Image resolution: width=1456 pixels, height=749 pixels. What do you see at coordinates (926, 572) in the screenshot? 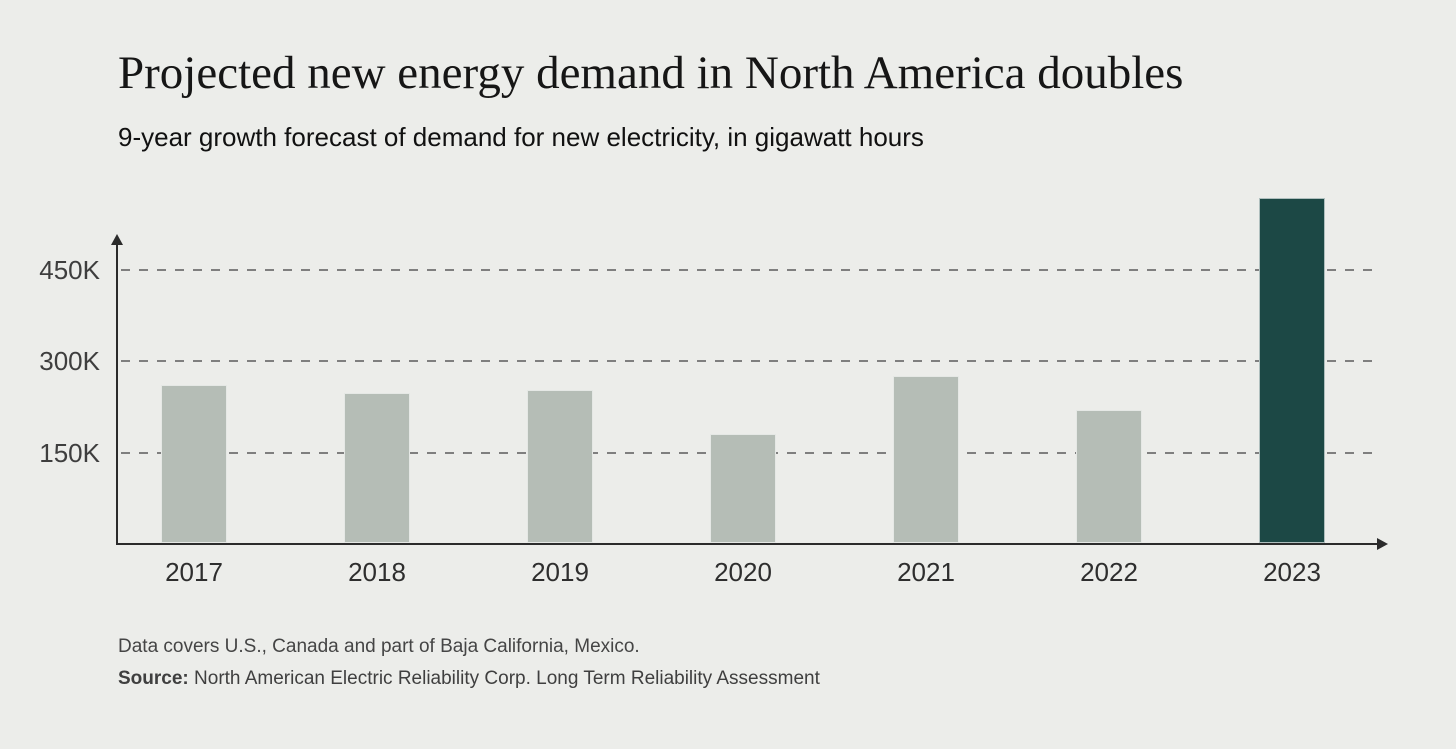
I see `x-axis-label-2021: 2021` at bounding box center [926, 572].